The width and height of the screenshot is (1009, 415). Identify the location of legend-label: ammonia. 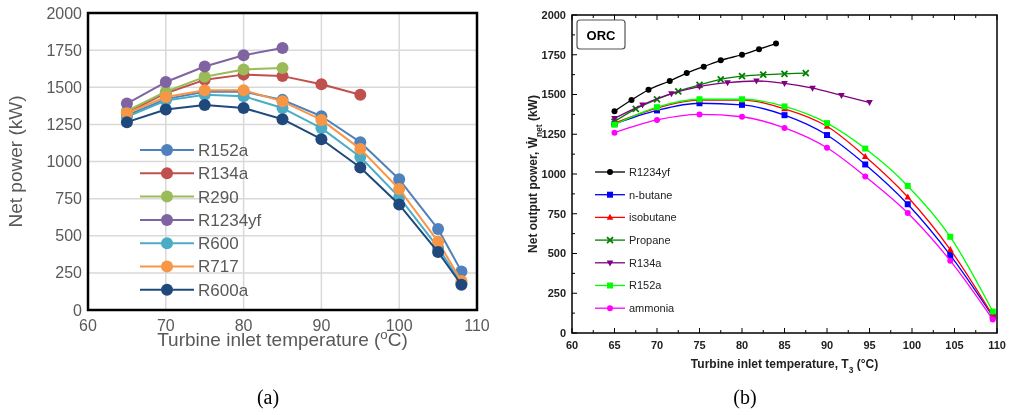
(652, 308).